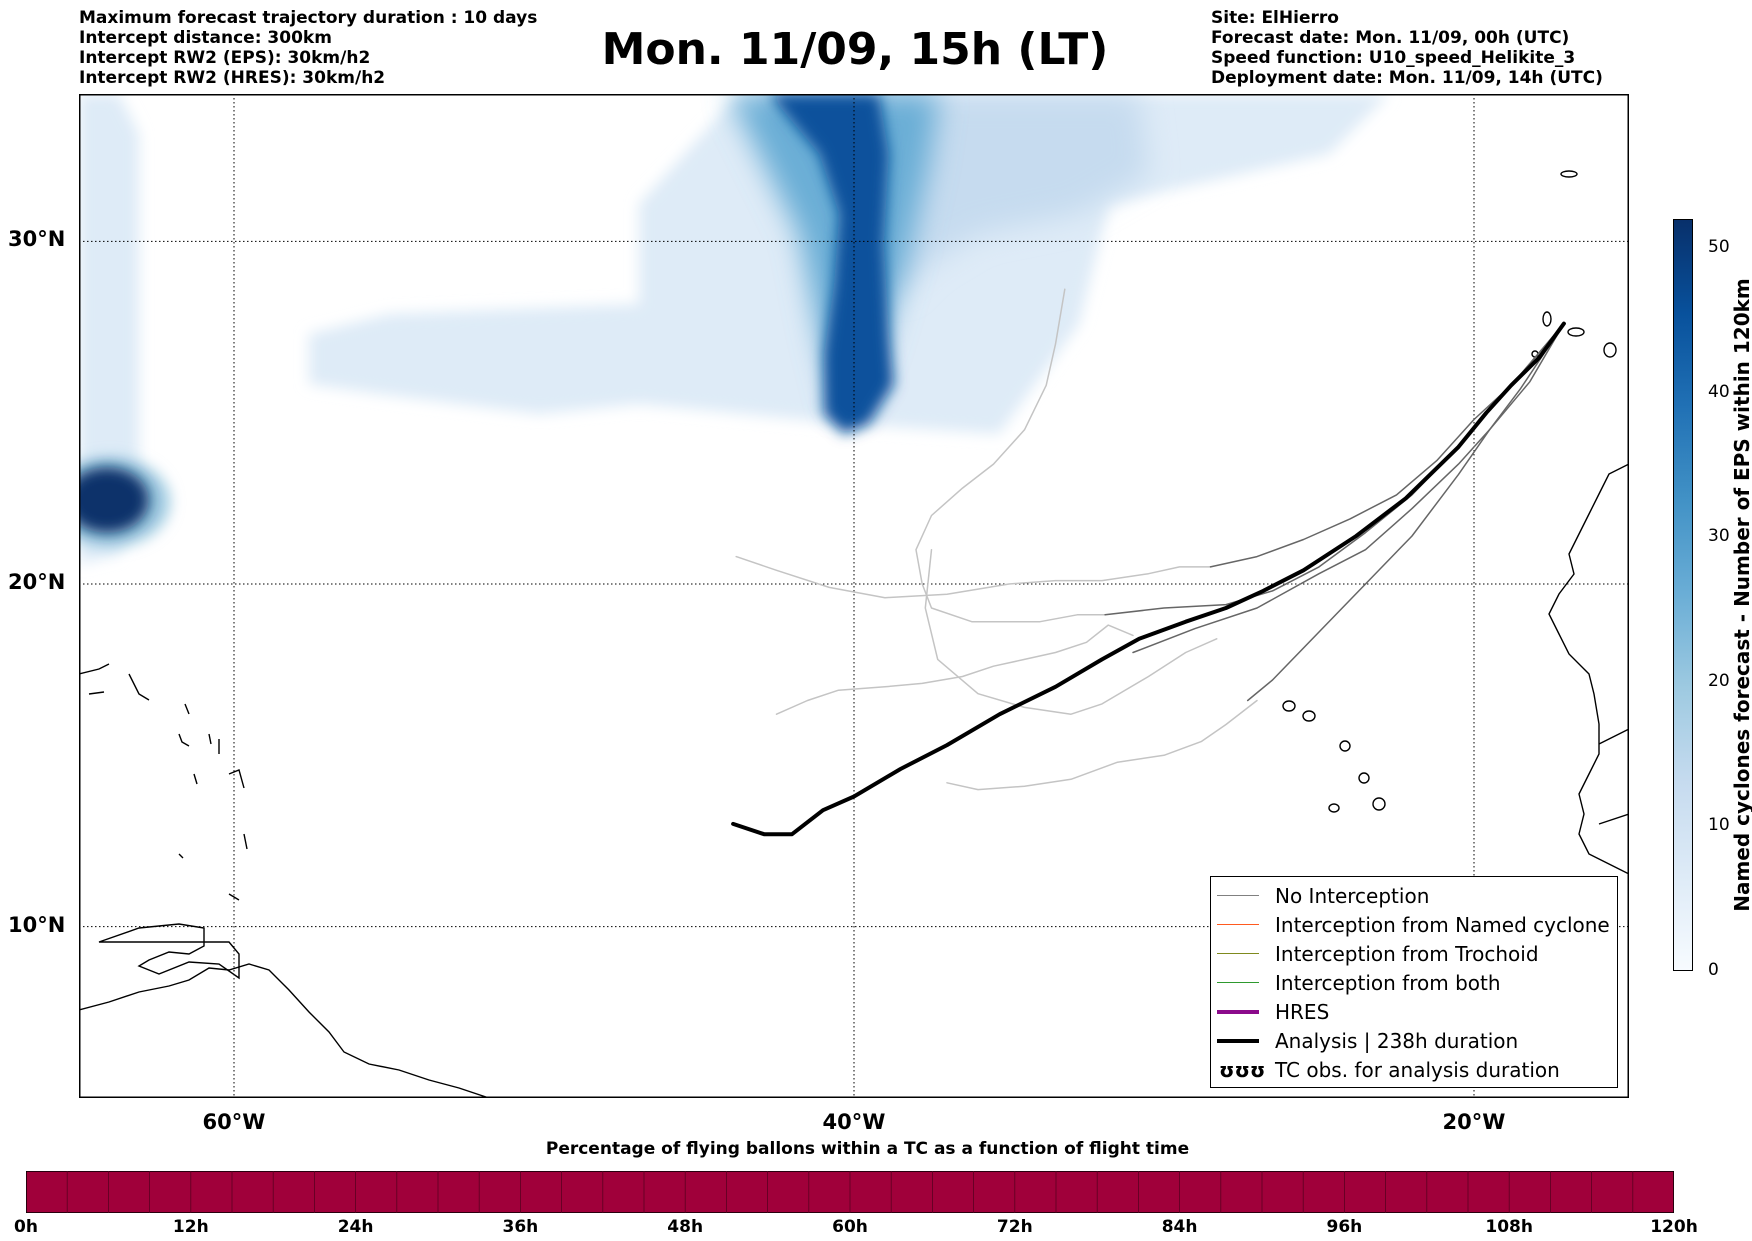 The image size is (1752, 1241). I want to click on colorbar-tick-label: 20, so click(1719, 680).